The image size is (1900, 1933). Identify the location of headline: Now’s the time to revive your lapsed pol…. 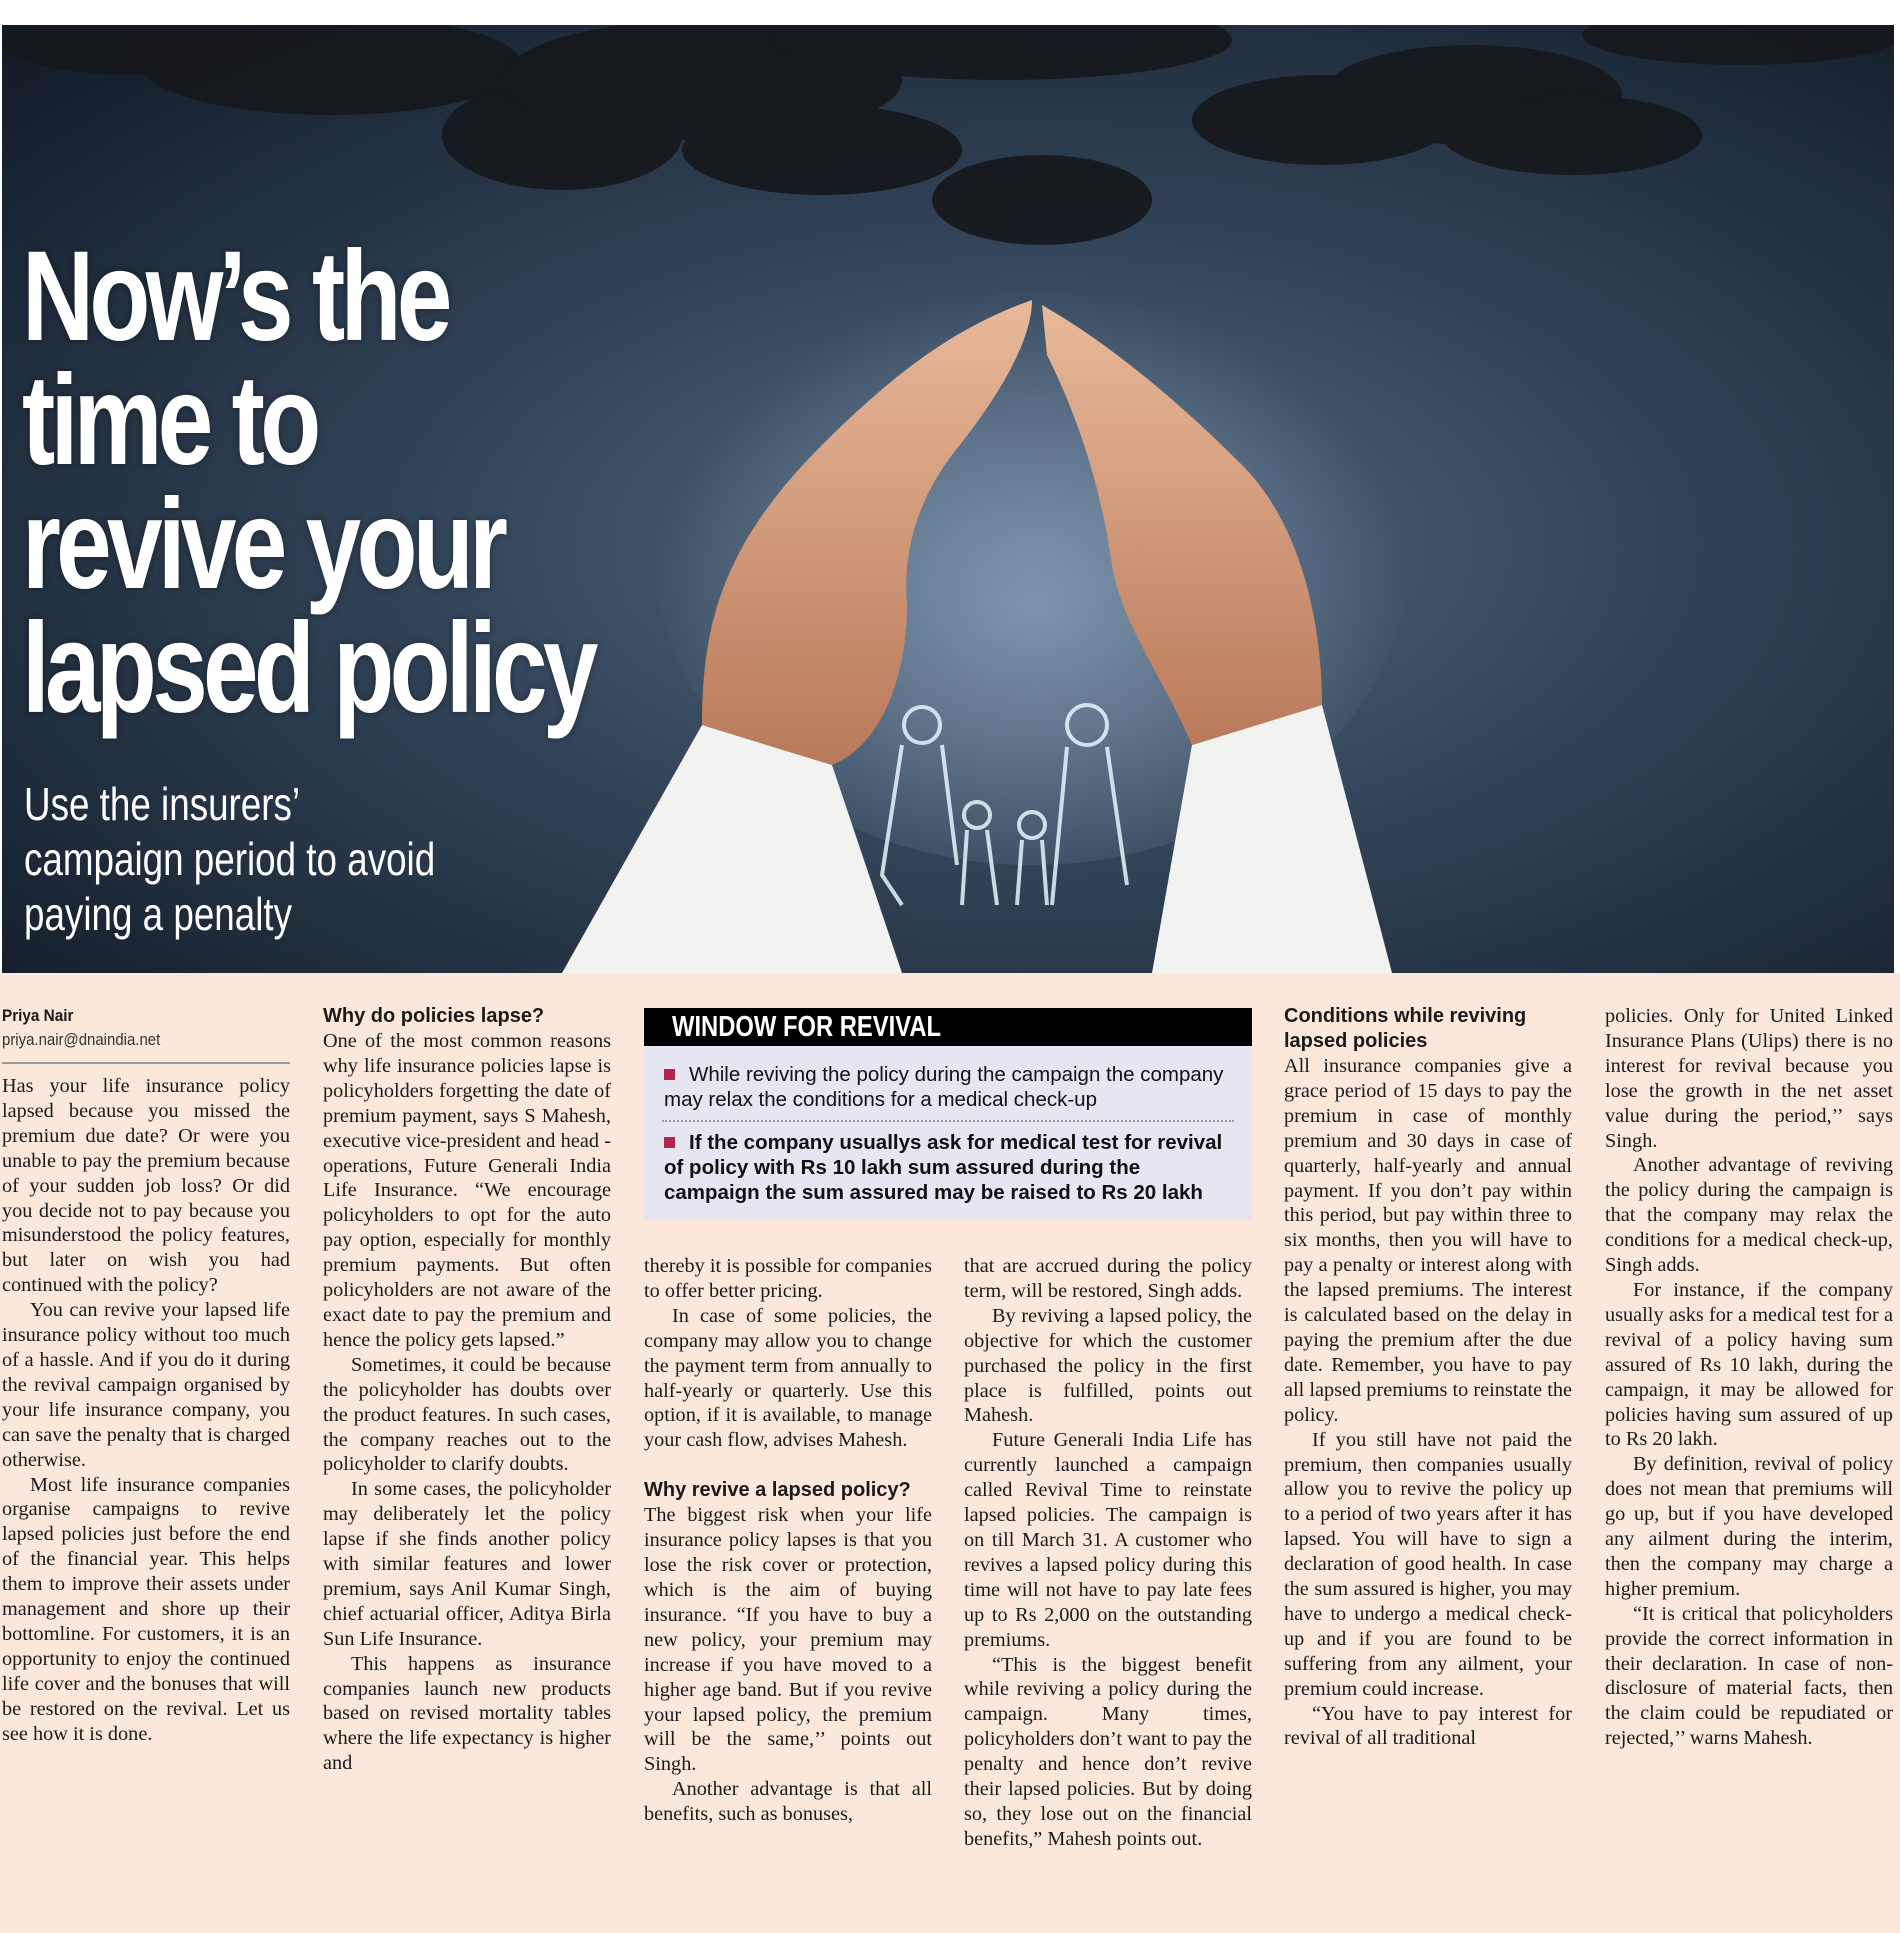
(373, 482).